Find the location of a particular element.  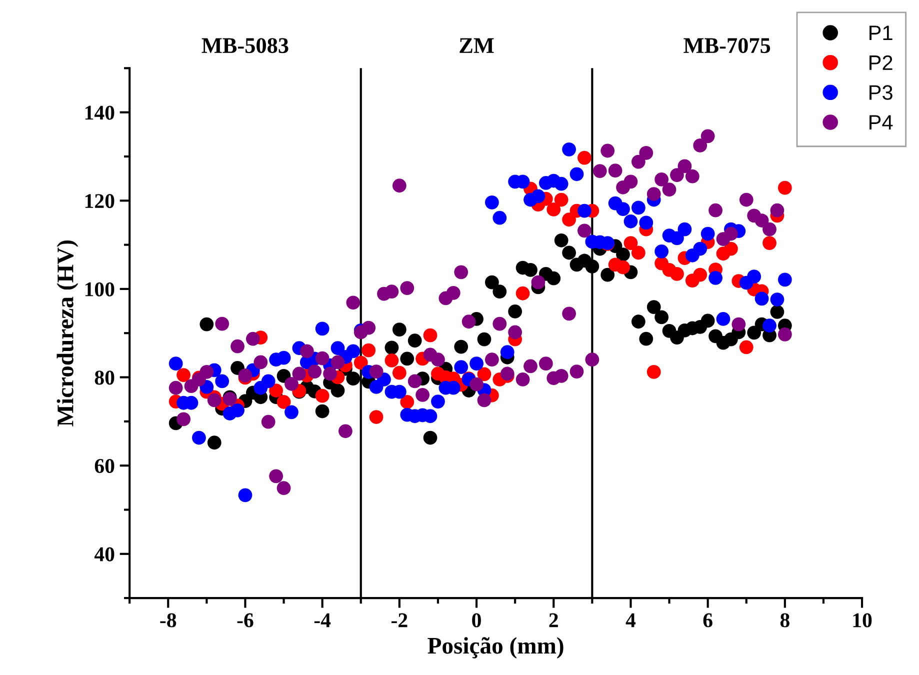

x-tick-label: 2 is located at coordinates (553, 620).